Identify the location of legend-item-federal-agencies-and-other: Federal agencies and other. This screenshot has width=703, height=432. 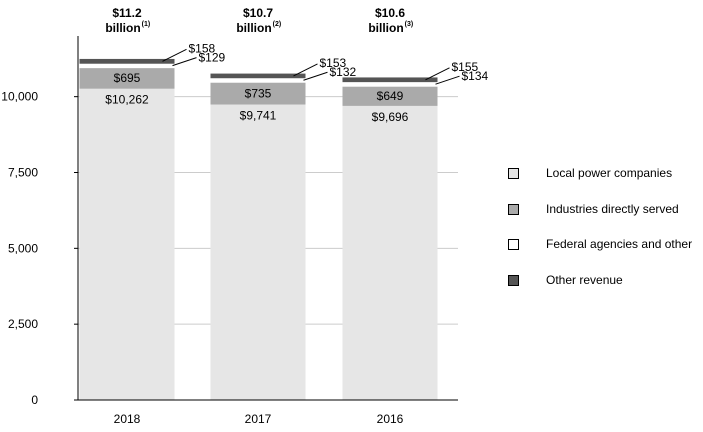
(605, 244).